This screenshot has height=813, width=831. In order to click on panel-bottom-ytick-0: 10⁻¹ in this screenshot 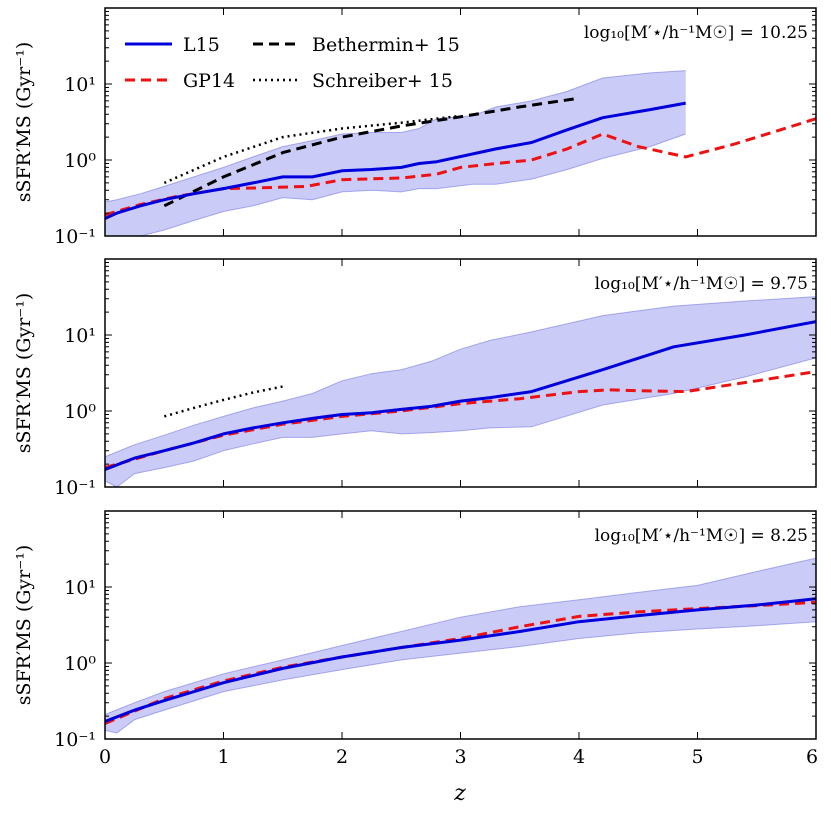, I will do `click(75, 740)`.